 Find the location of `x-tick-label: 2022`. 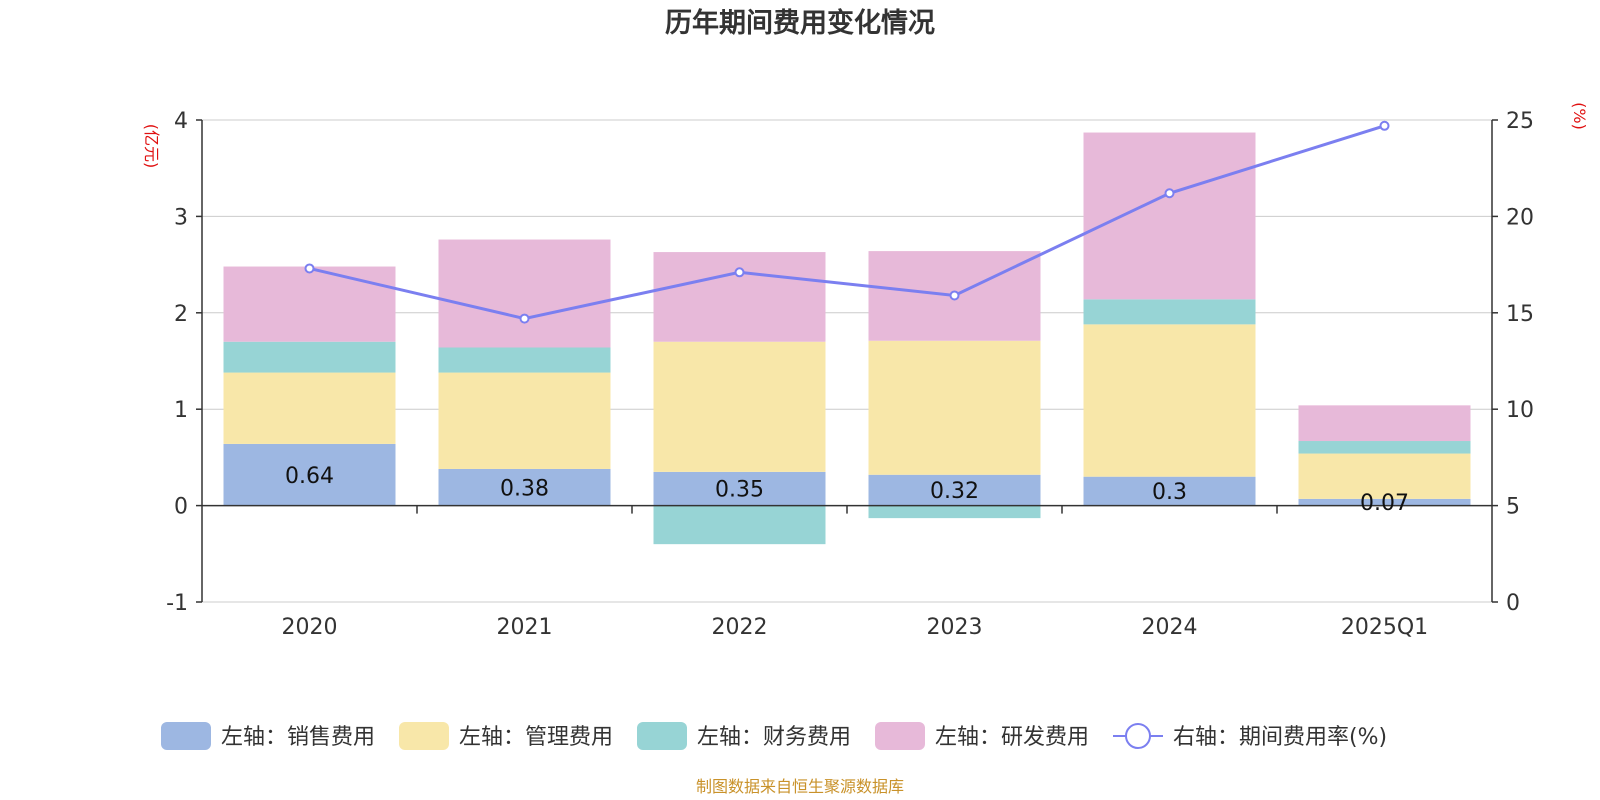

x-tick-label: 2022 is located at coordinates (740, 627).